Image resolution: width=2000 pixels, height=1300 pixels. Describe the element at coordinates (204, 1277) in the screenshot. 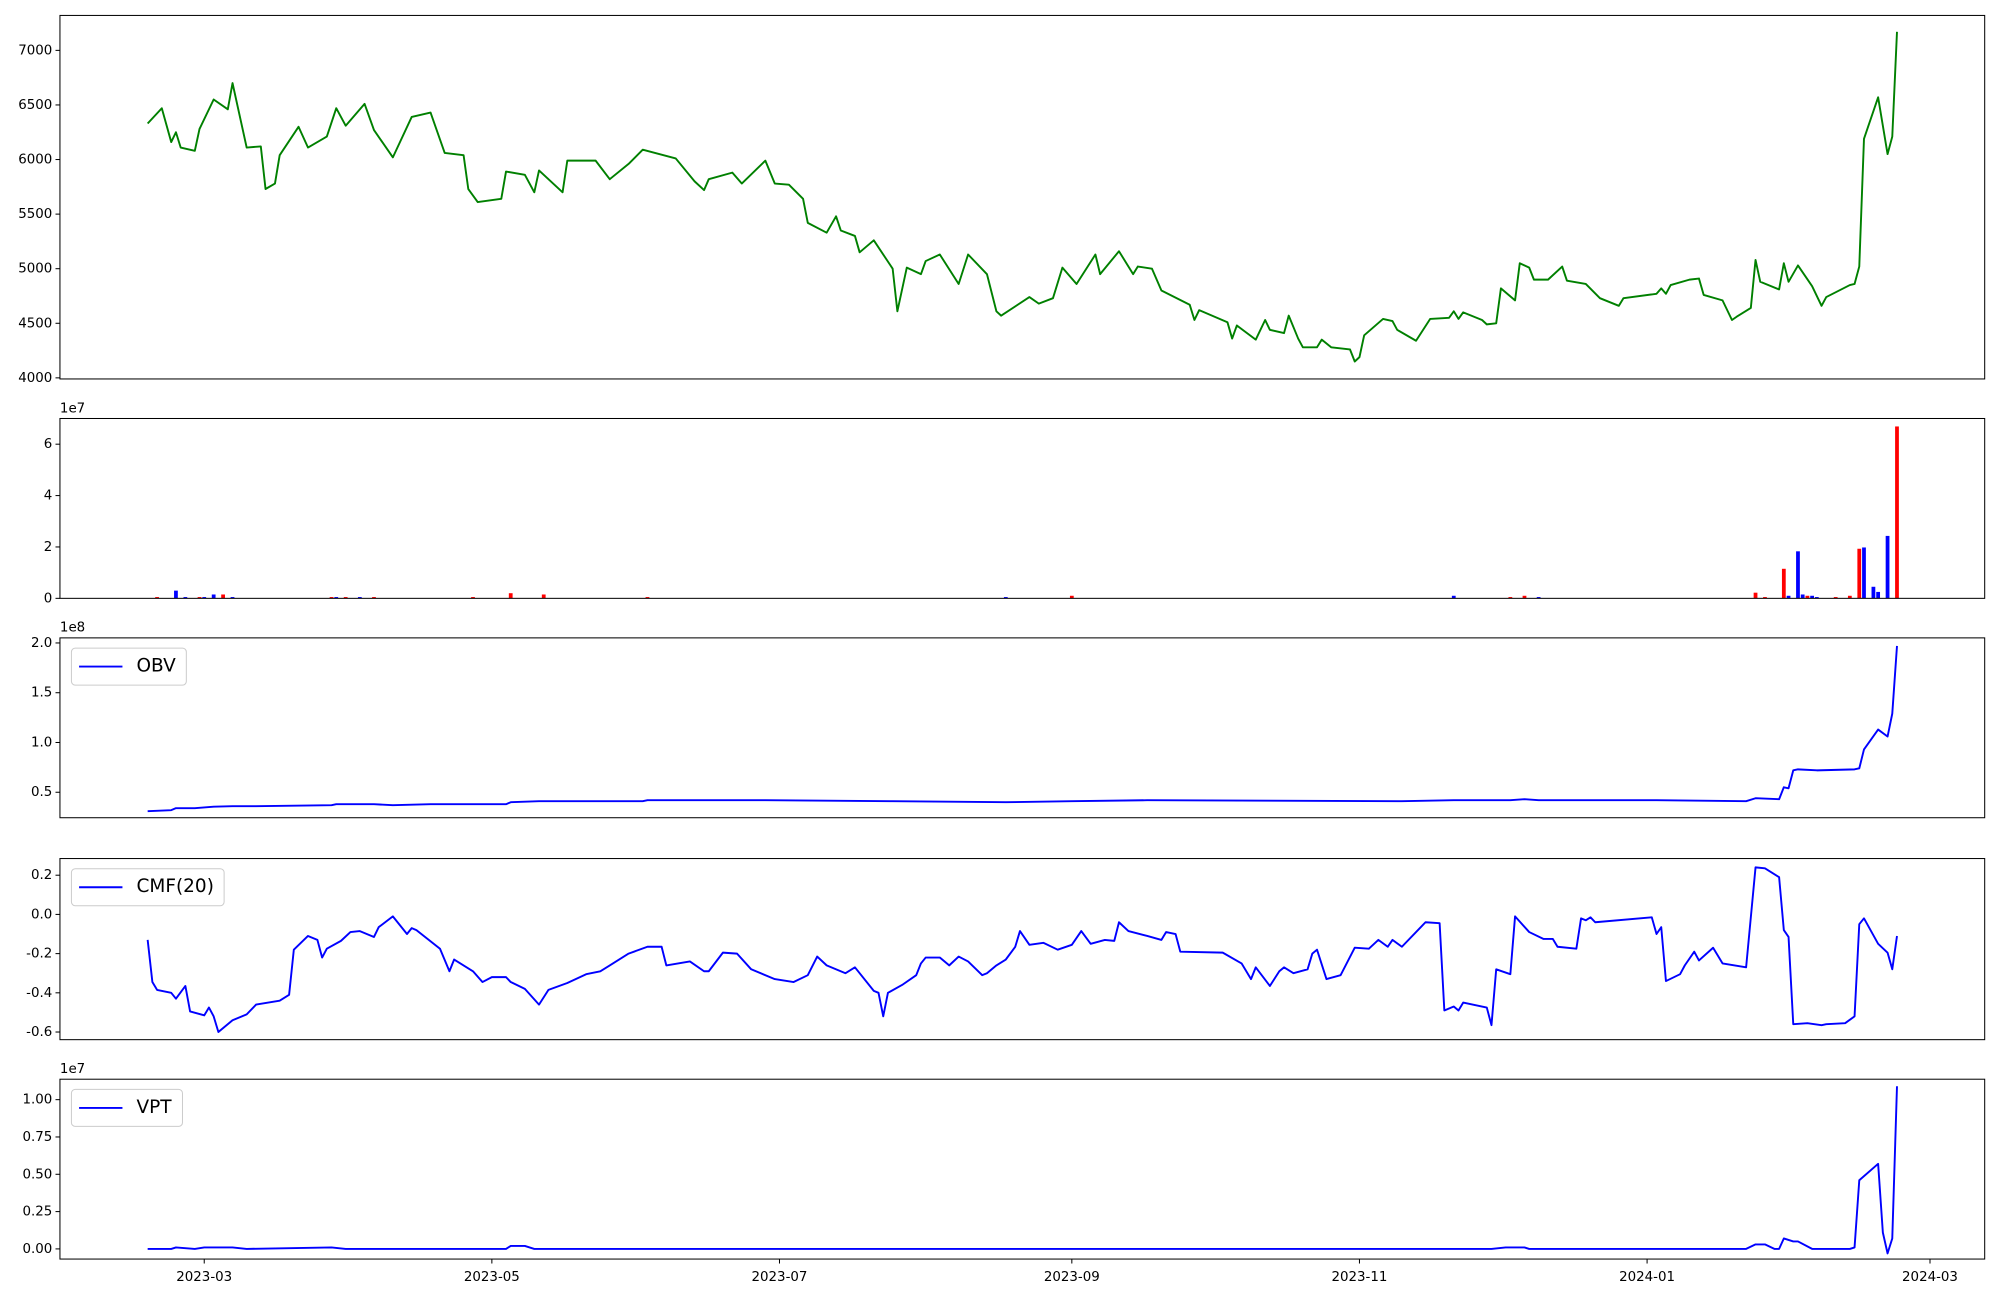

I see `x-tick-label: 2023-03` at that location.